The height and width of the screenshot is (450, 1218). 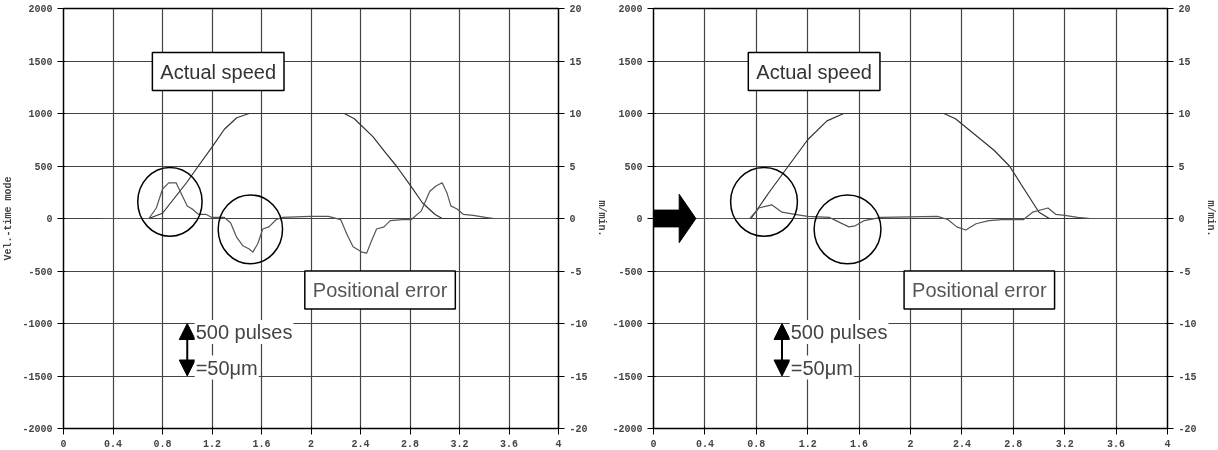 I want to click on series-label: Positional error, so click(x=380, y=289).